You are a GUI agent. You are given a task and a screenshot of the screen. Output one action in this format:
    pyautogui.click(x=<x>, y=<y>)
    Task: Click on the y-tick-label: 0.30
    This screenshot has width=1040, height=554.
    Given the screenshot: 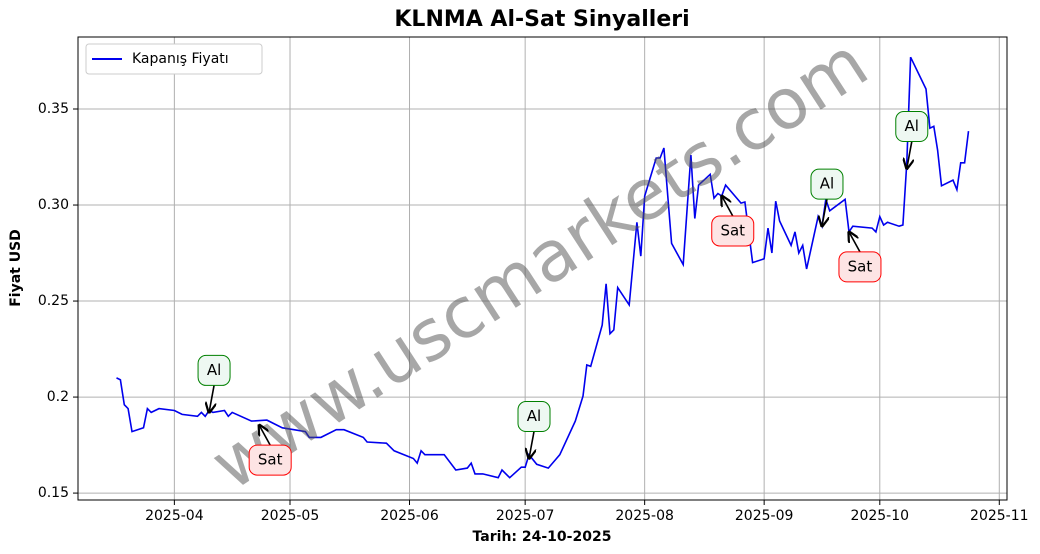 What is the action you would take?
    pyautogui.click(x=53, y=205)
    